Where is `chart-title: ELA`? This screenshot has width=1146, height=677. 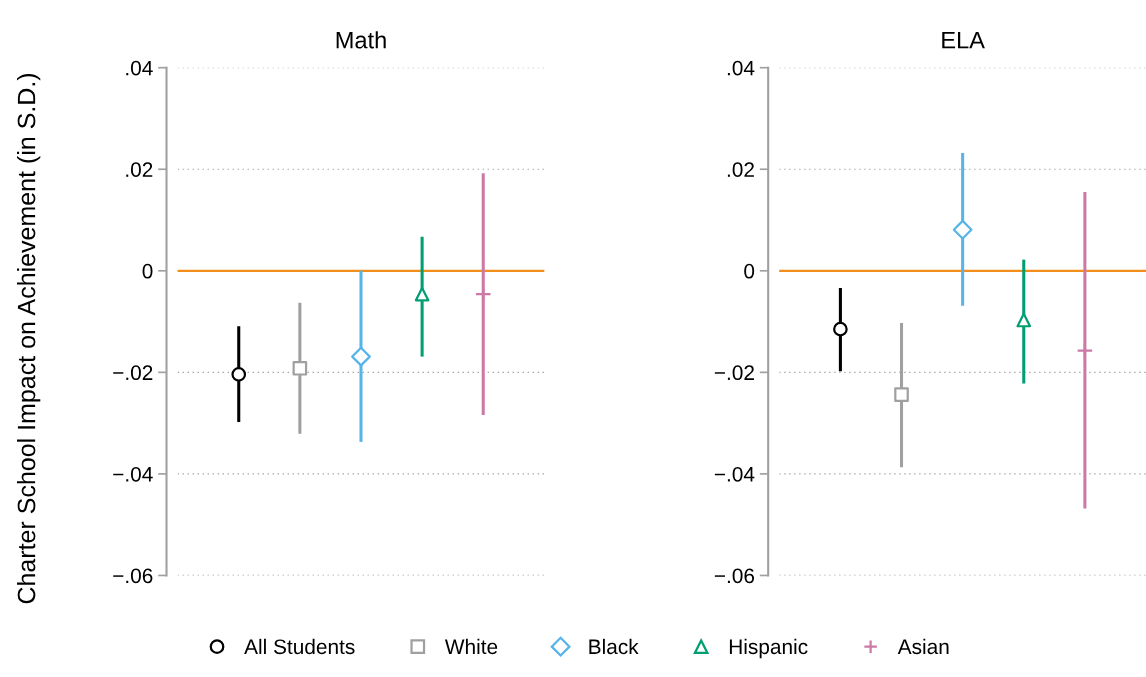
chart-title: ELA is located at coordinates (963, 40).